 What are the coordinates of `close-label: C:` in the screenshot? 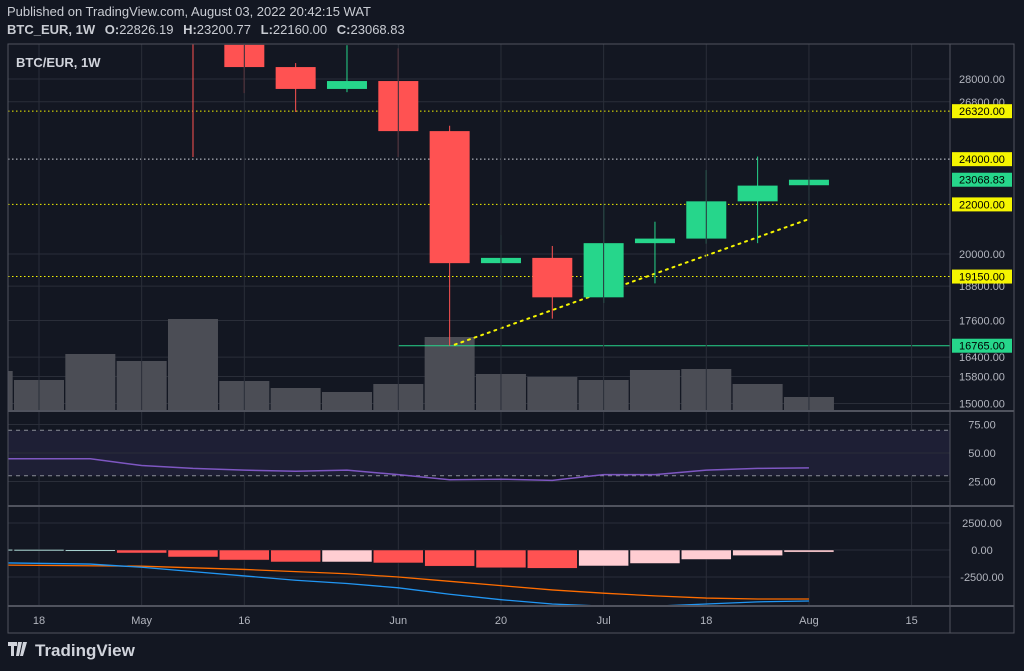 It's located at (343, 29).